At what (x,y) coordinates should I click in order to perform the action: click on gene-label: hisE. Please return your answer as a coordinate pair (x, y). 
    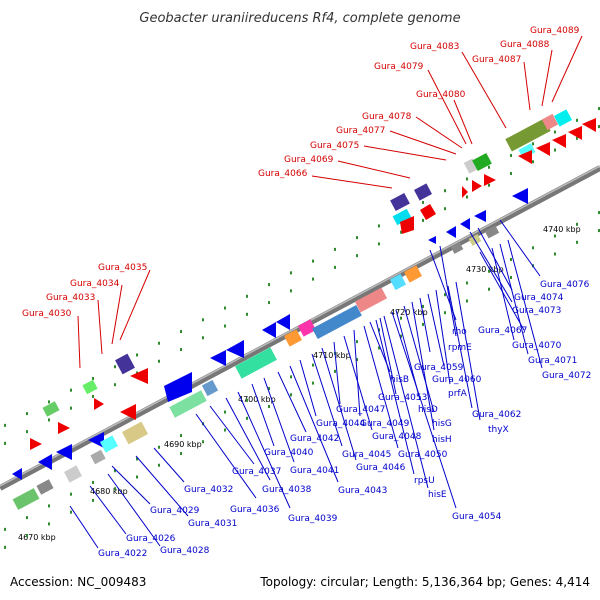
    Looking at the image, I should click on (437, 495).